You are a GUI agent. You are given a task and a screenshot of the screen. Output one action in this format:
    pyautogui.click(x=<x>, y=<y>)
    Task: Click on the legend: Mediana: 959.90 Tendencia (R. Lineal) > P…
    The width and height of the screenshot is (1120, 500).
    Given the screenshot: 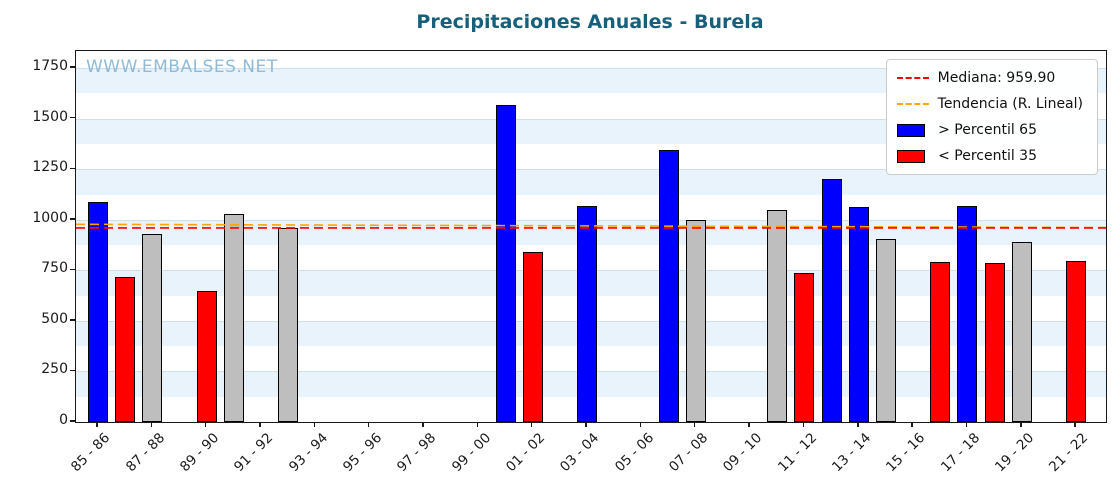 What is the action you would take?
    pyautogui.click(x=991, y=117)
    